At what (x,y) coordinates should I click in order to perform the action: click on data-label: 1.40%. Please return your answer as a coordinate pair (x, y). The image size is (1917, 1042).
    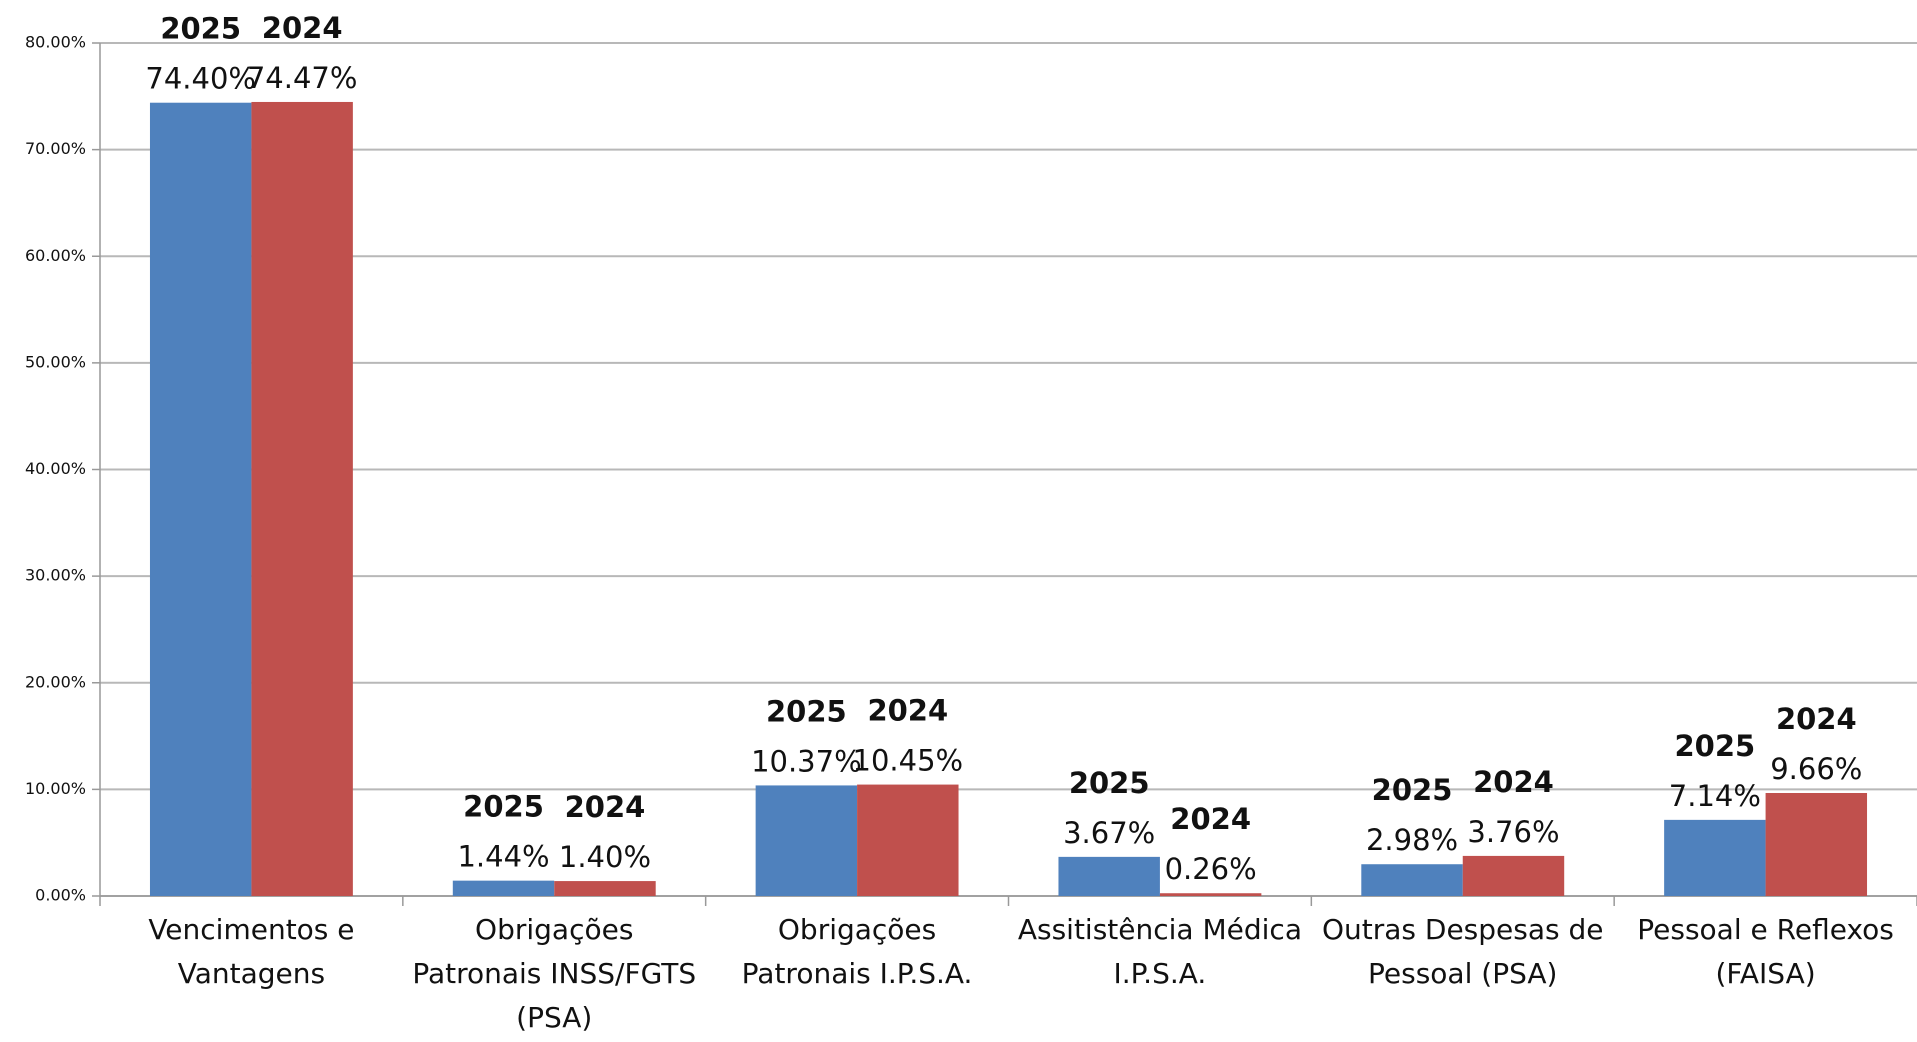
    Looking at the image, I should click on (605, 857).